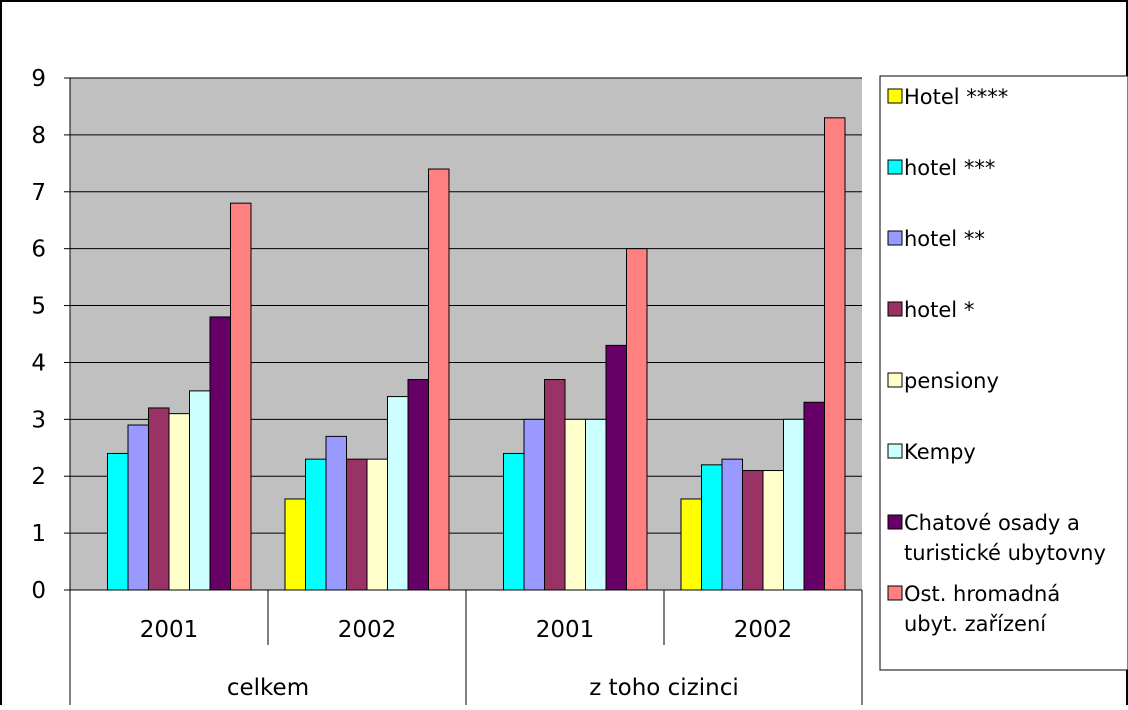 The width and height of the screenshot is (1128, 710). What do you see at coordinates (949, 168) in the screenshot?
I see `legend-label: hotel ***` at bounding box center [949, 168].